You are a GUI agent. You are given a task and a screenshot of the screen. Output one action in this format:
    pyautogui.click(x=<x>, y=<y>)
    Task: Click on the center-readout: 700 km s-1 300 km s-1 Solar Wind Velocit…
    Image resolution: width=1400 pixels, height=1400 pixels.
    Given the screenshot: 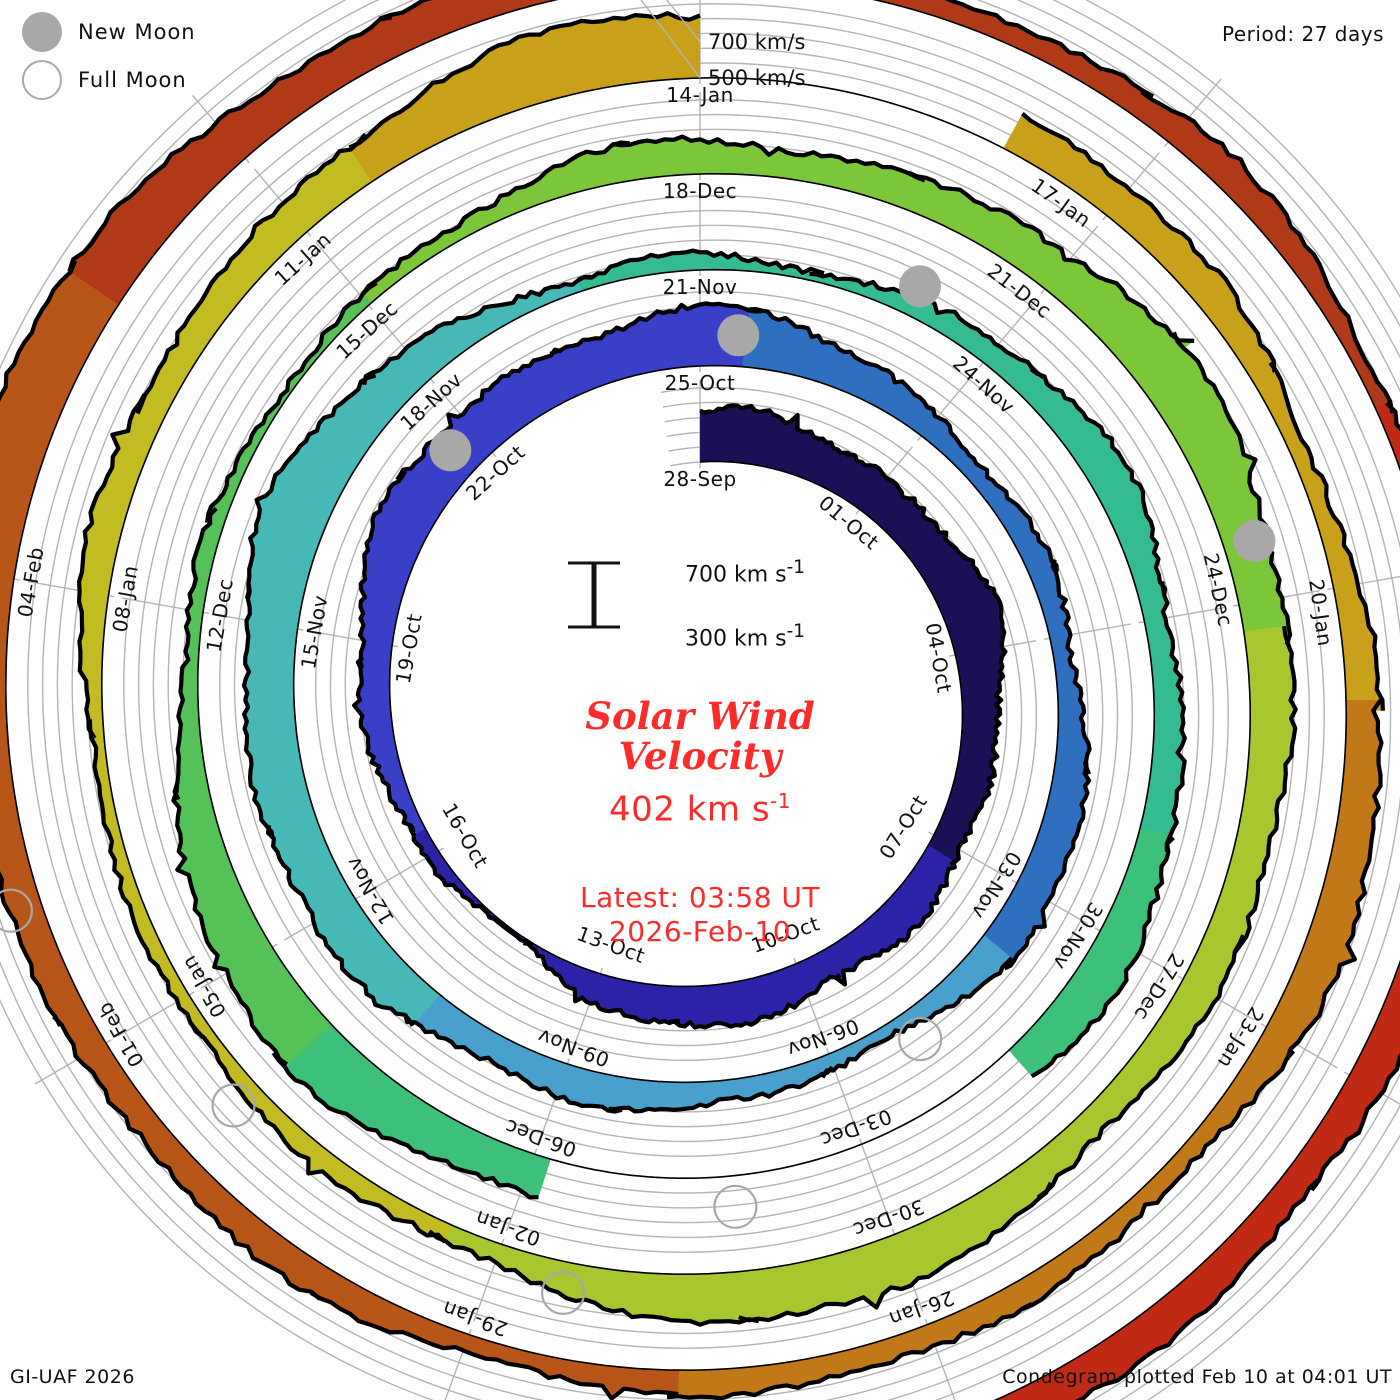 What is the action you would take?
    pyautogui.click(x=700, y=747)
    